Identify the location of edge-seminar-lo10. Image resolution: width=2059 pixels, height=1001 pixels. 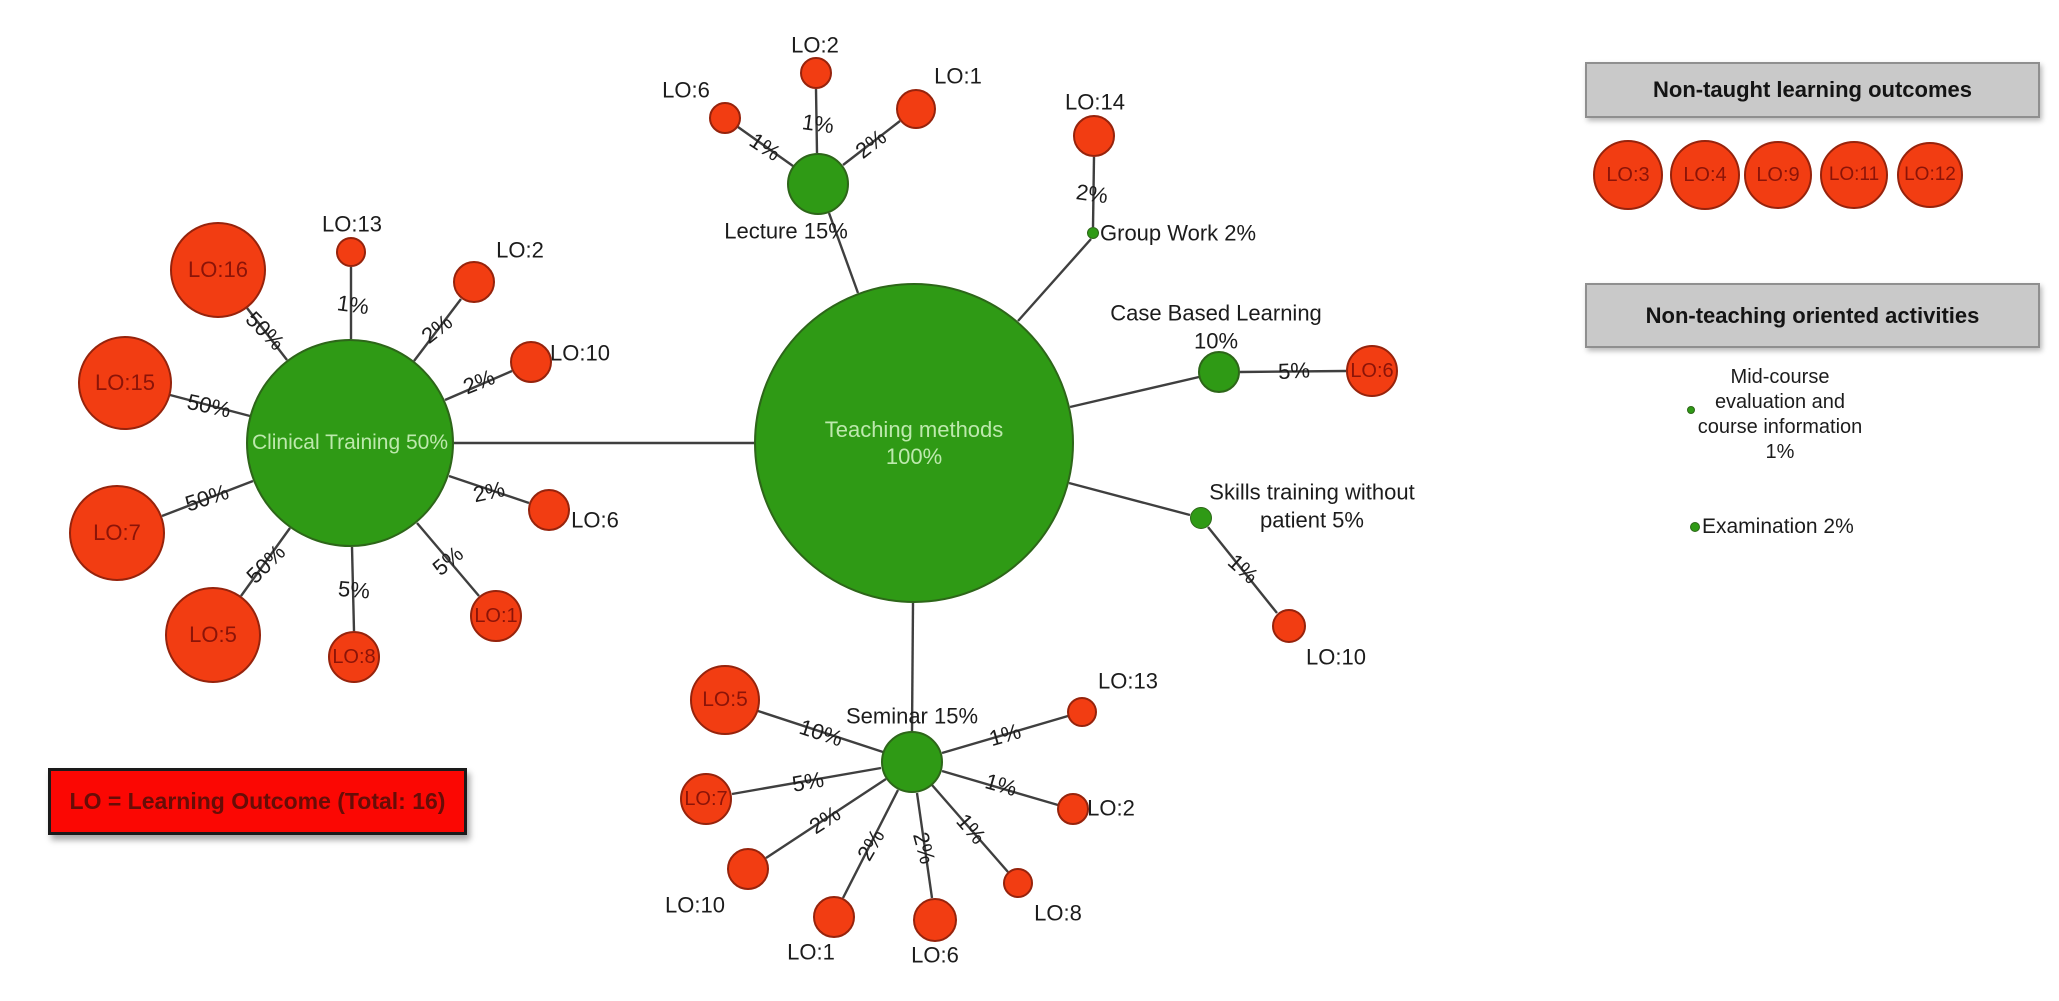
(826, 818).